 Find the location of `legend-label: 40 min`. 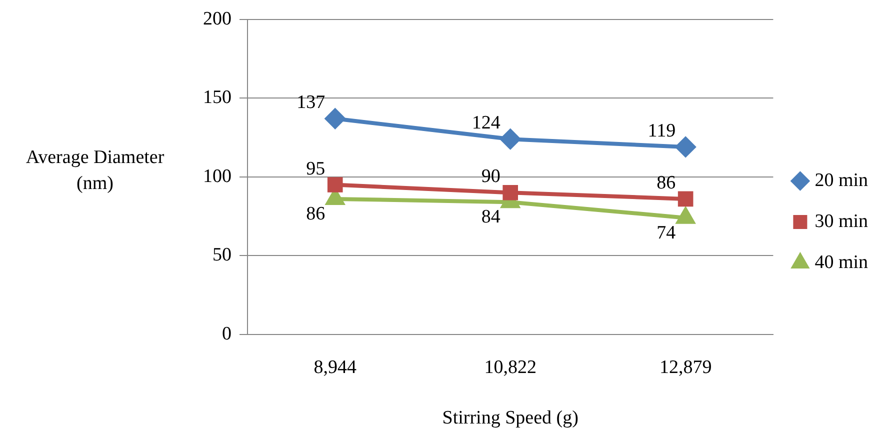

legend-label: 40 min is located at coordinates (841, 262).